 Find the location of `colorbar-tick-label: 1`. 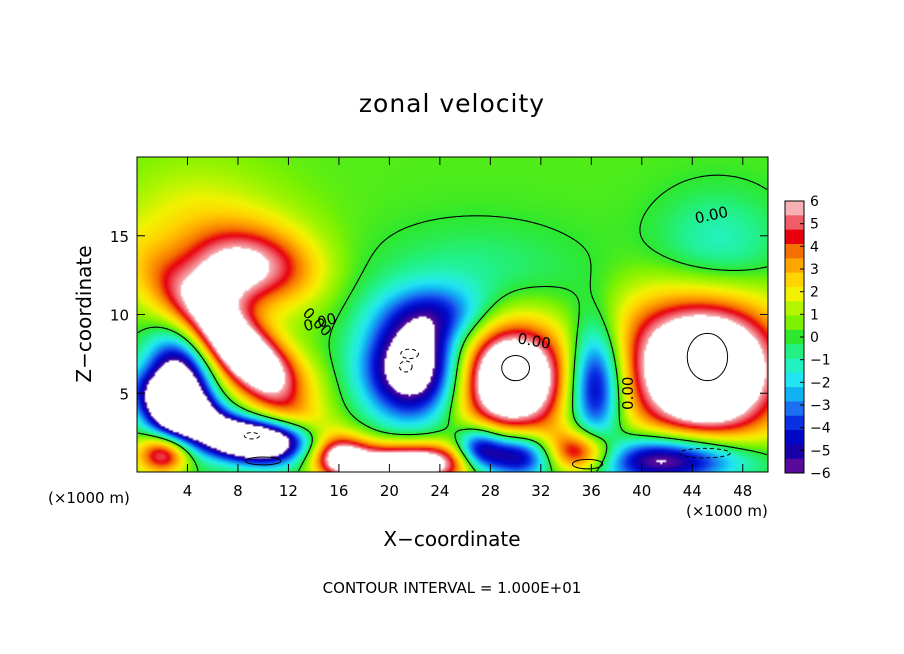

colorbar-tick-label: 1 is located at coordinates (814, 315).